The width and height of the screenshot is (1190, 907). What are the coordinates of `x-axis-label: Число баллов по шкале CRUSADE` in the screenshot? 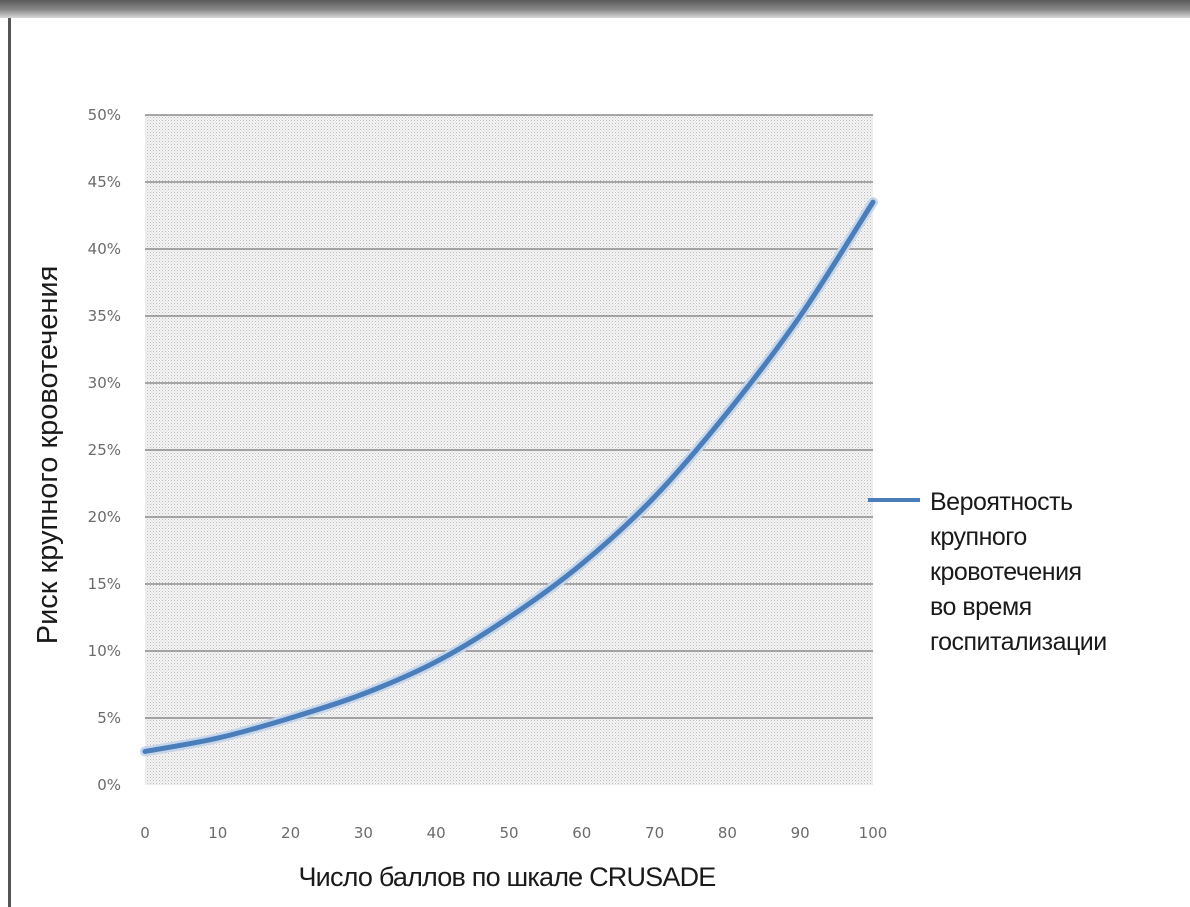 It's located at (506, 877).